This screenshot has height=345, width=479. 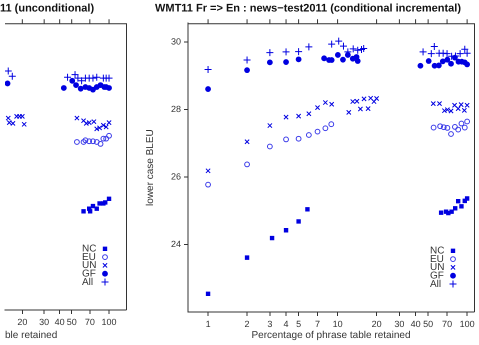 What do you see at coordinates (175, 243) in the screenshot?
I see `y-tick-label: 24` at bounding box center [175, 243].